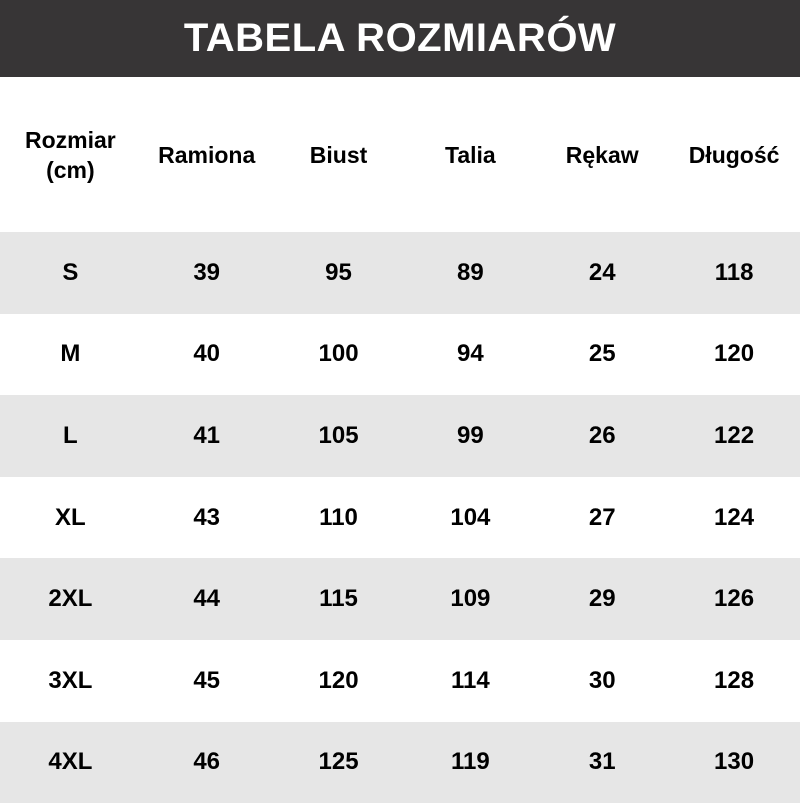  What do you see at coordinates (400, 436) in the screenshot?
I see `table-row: L 41 105 99 26 122` at bounding box center [400, 436].